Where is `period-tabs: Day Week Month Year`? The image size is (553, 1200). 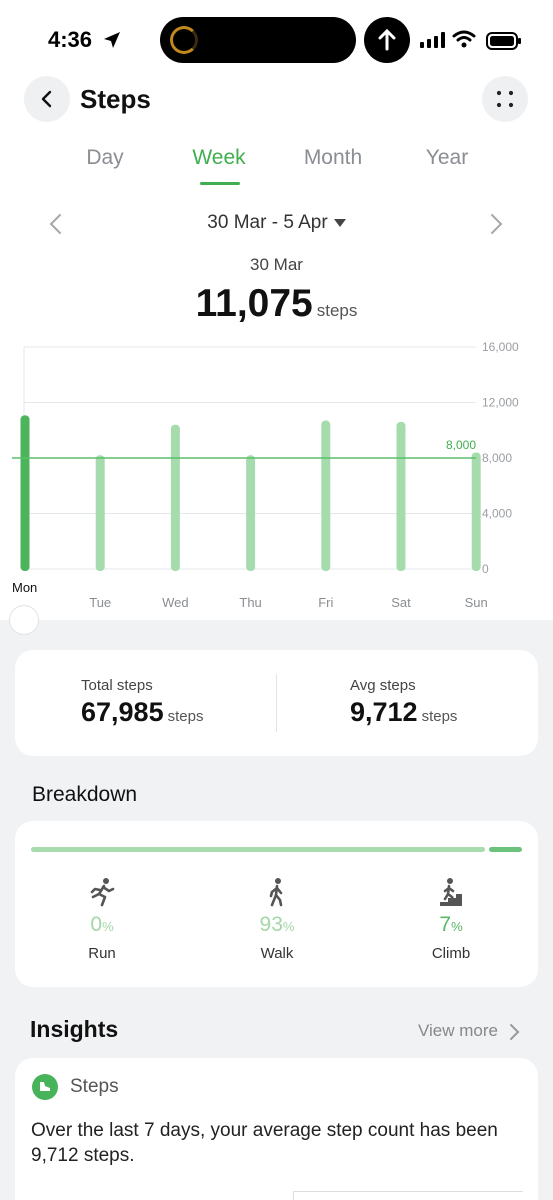 period-tabs: Day Week Month Year is located at coordinates (276, 169).